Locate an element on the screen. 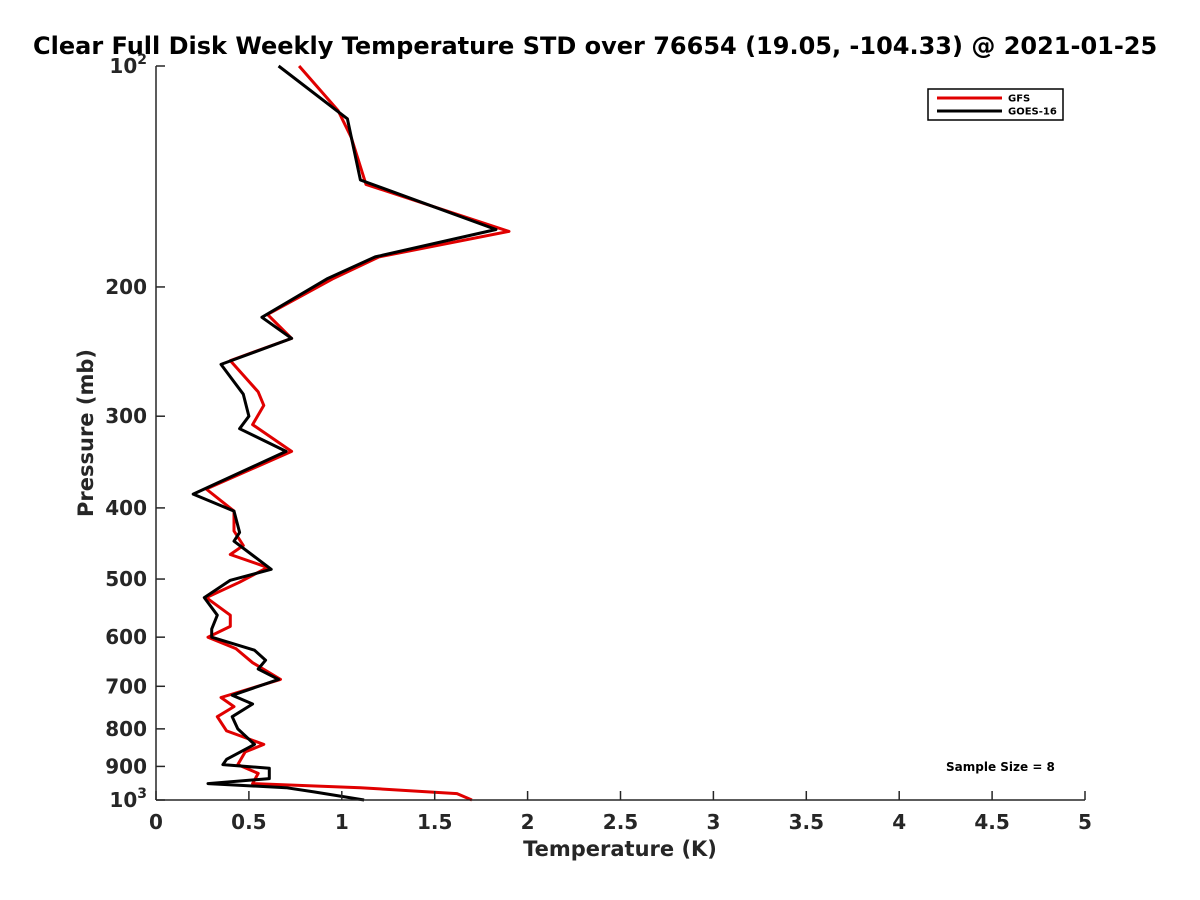 The width and height of the screenshot is (1200, 900). x-tick-label: 2.5 is located at coordinates (620, 822).